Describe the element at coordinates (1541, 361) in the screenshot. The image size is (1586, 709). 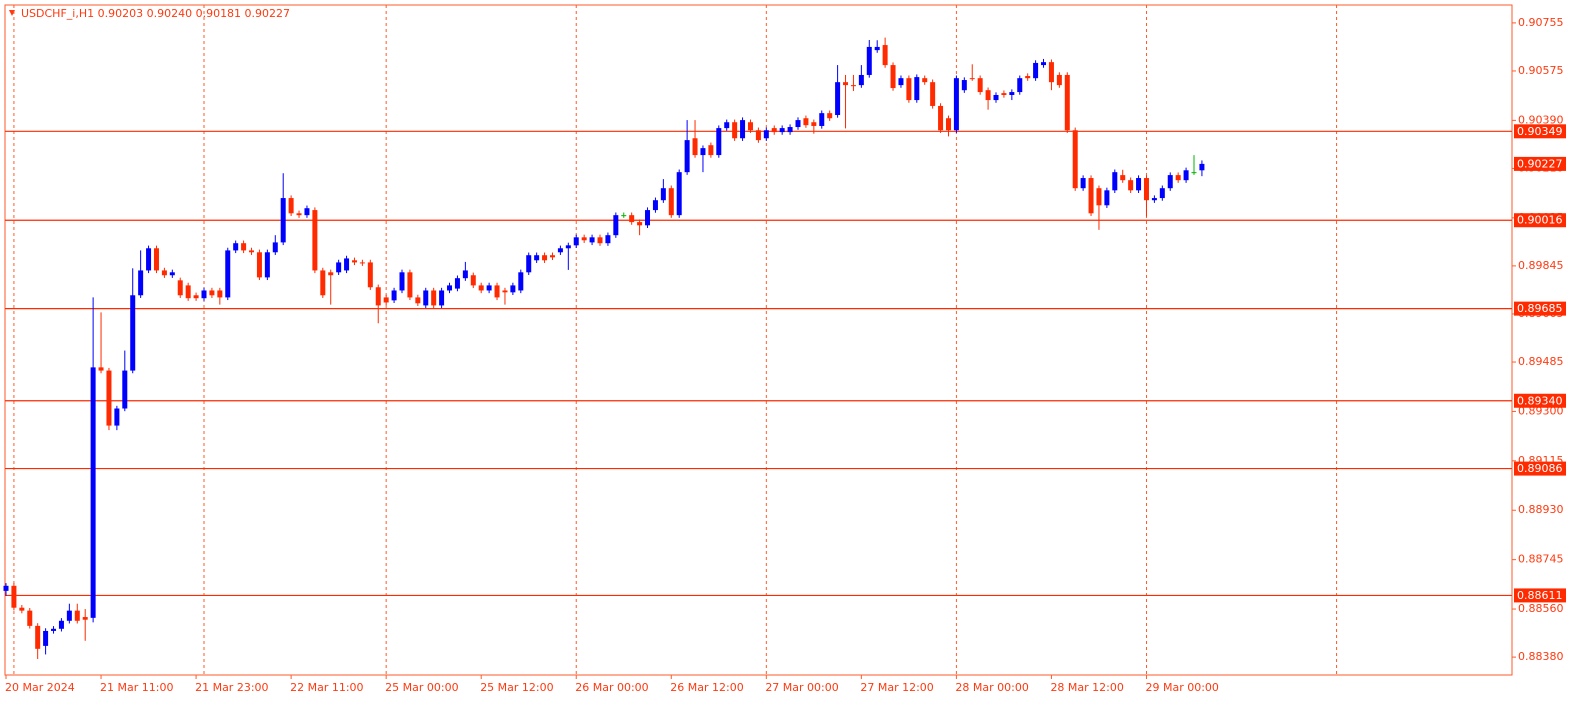
I see `y-tick-label: 0.89485` at that location.